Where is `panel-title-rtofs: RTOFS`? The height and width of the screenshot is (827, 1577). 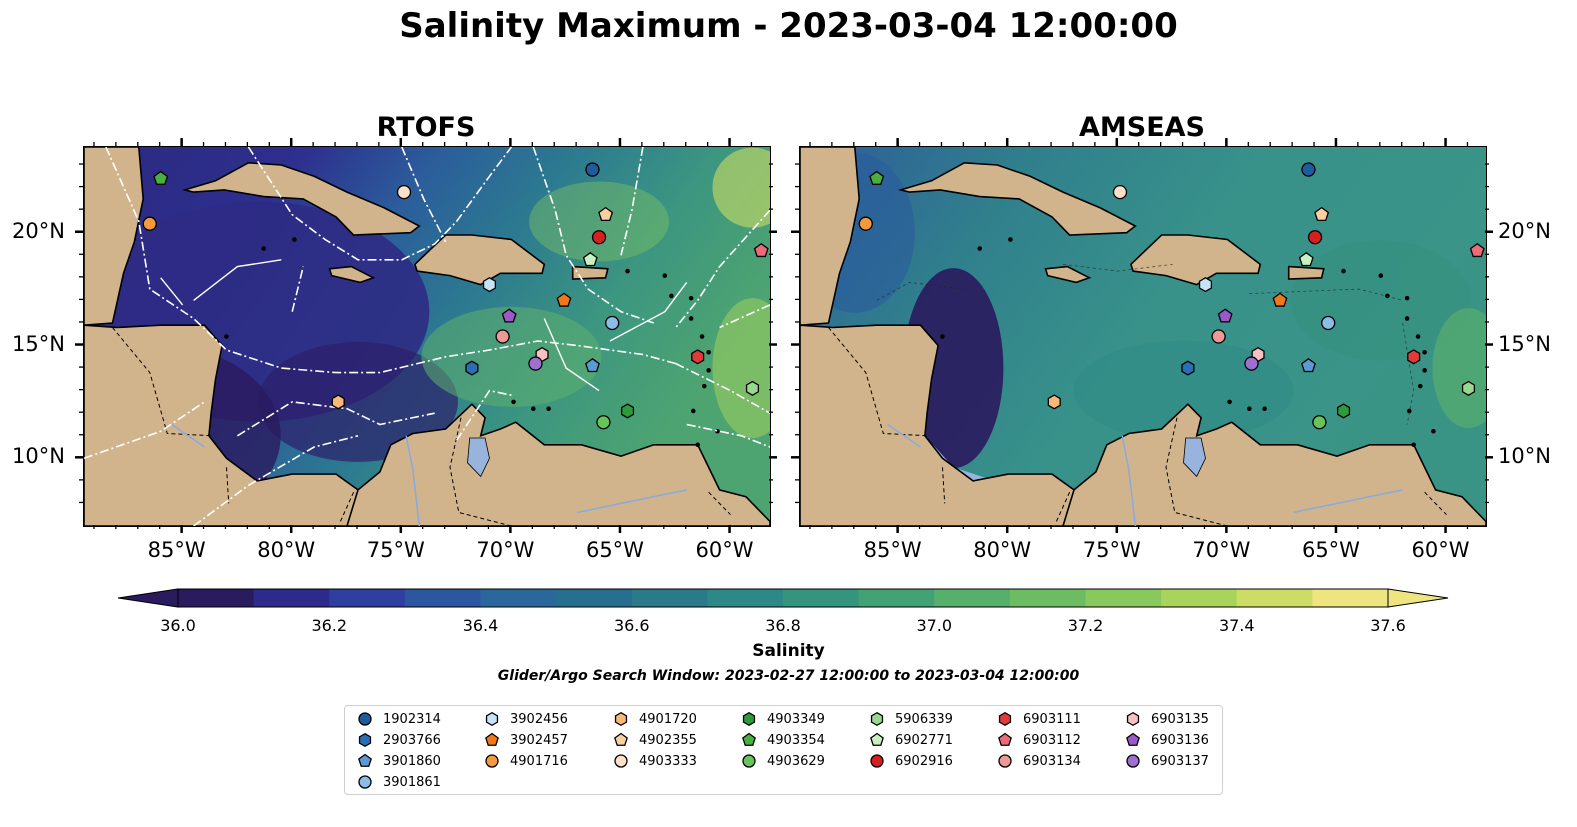
panel-title-rtofs: RTOFS is located at coordinates (426, 127).